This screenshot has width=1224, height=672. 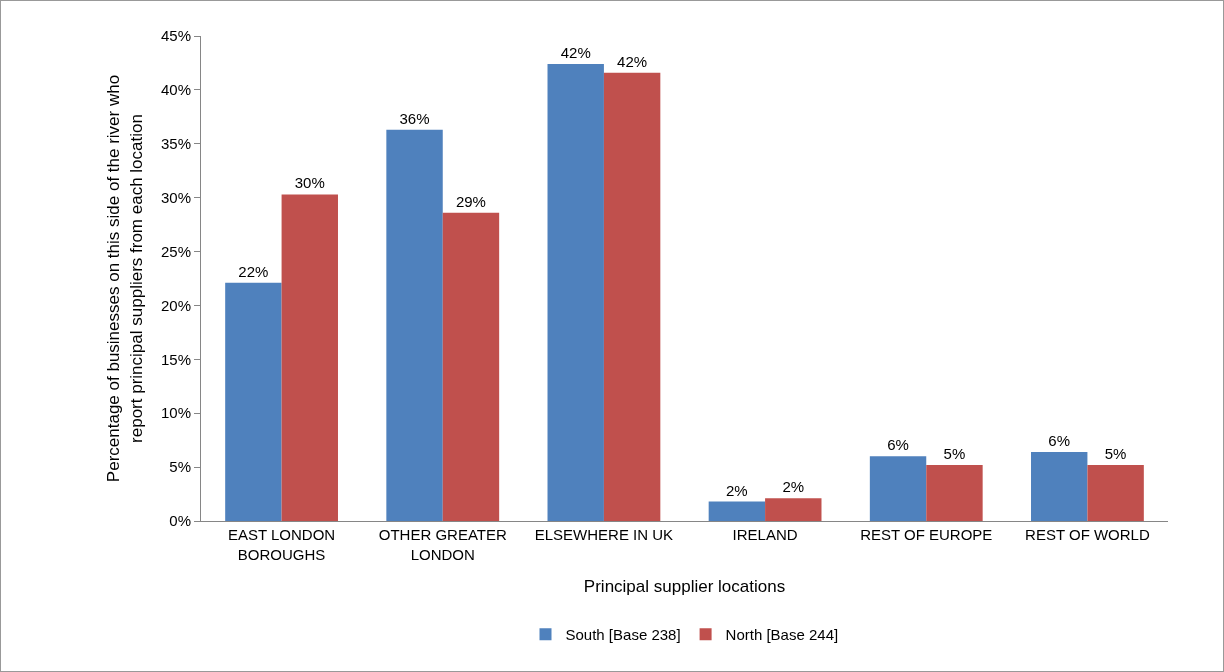 What do you see at coordinates (175, 36) in the screenshot?
I see `y-tick-label: 45%` at bounding box center [175, 36].